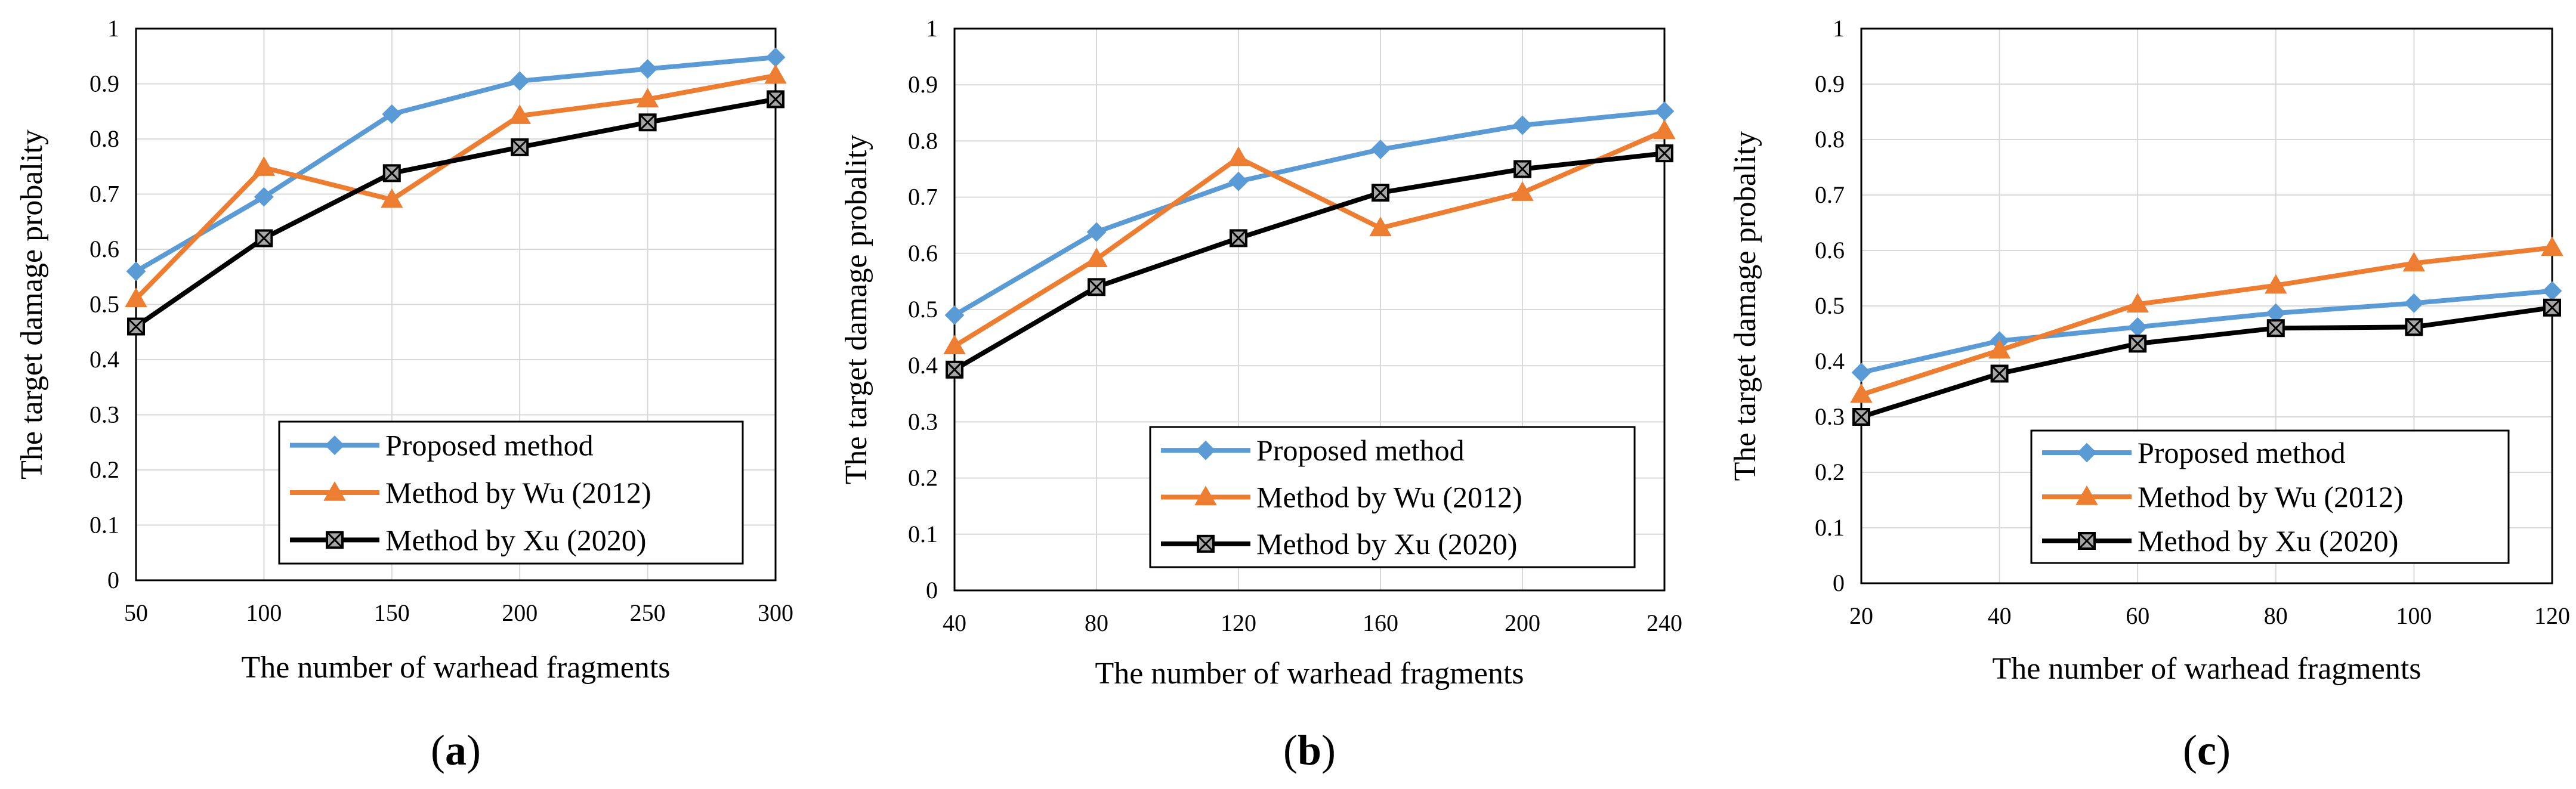  Describe the element at coordinates (2271, 496) in the screenshot. I see `legend-entry-label: Method by Wu (2012)` at that location.